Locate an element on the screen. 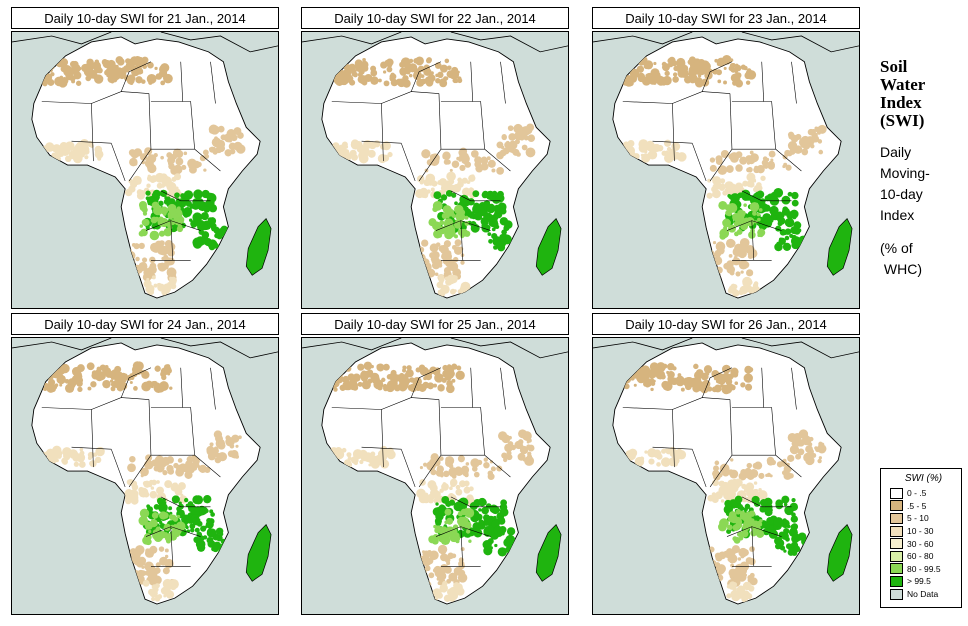 The image size is (968, 626). map-panel-26-jan: Daily 10-day SWI for 26 Jan., 2014 is located at coordinates (726, 464).